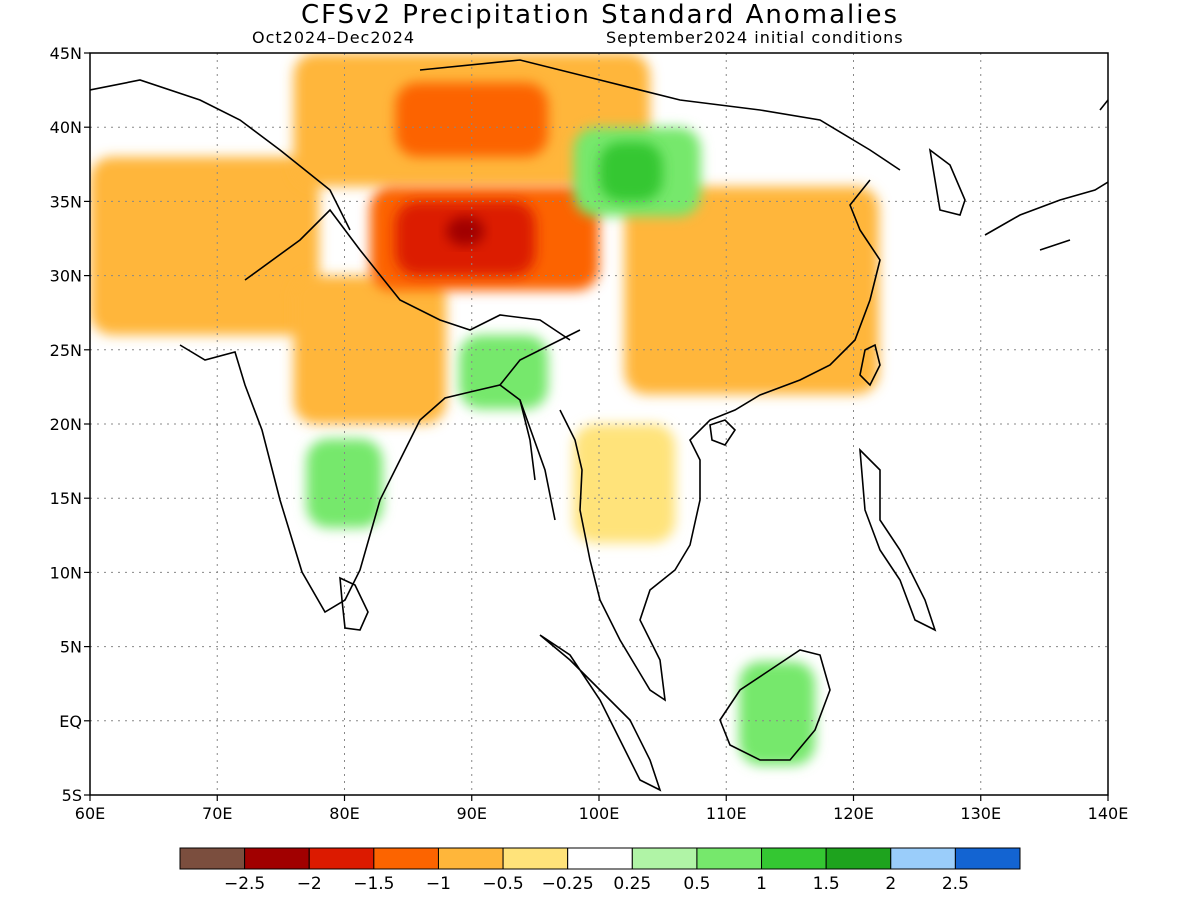 This screenshot has width=1200, height=900. I want to click on coastline-philippines, so click(898, 539).